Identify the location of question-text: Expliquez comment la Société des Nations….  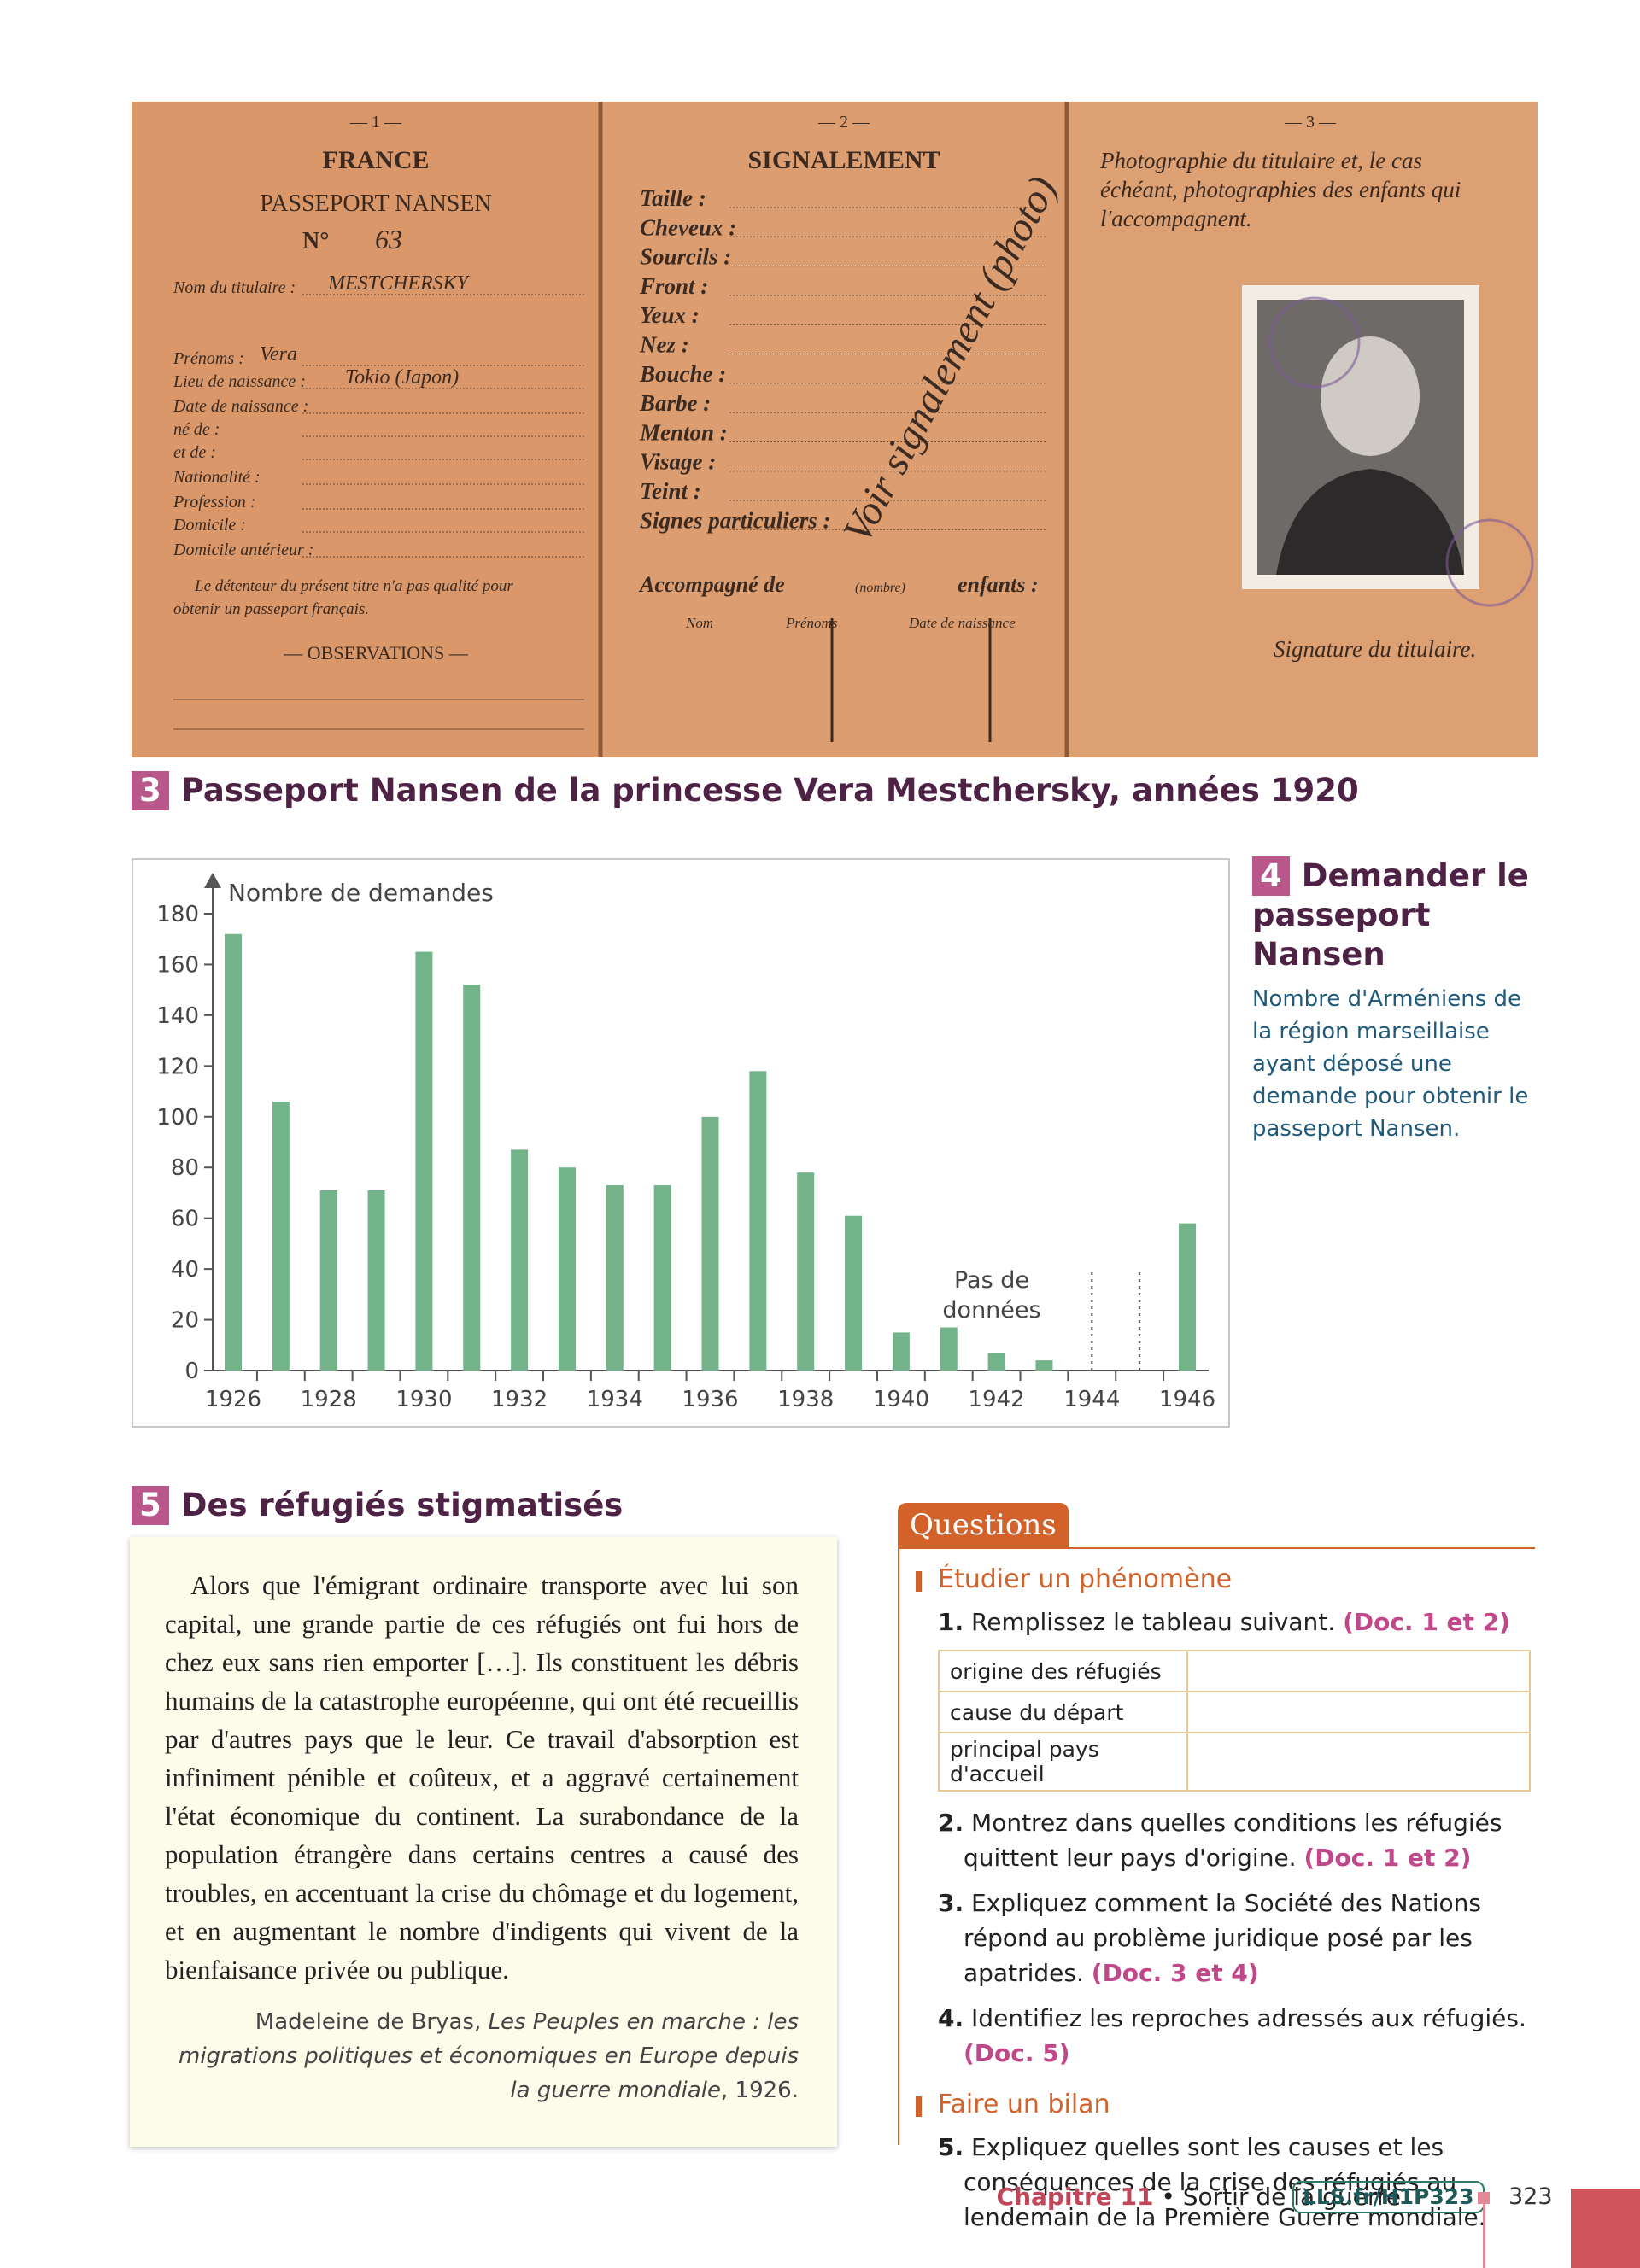
(1222, 1938).